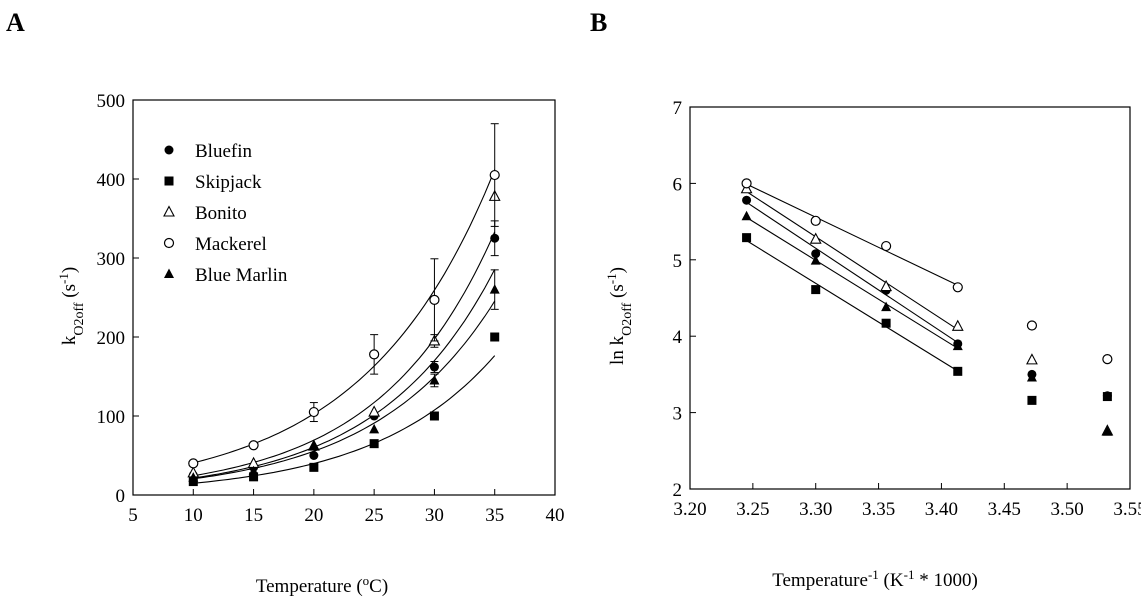 This screenshot has width=1141, height=601. Describe the element at coordinates (678, 490) in the screenshot. I see `y-tick-label-b: 2` at that location.